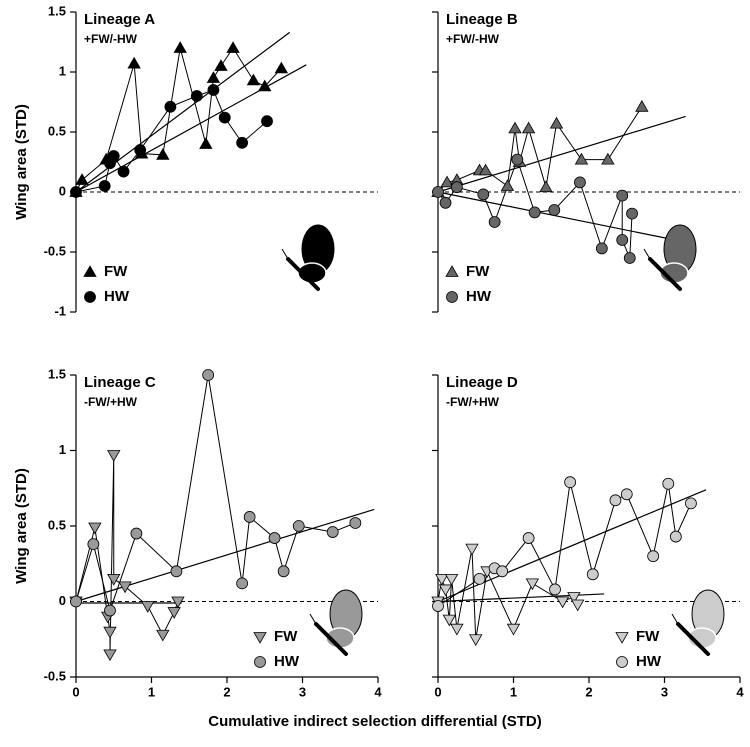  What do you see at coordinates (111, 402) in the screenshot?
I see `panel-subtitle: -FW/+HW` at bounding box center [111, 402].